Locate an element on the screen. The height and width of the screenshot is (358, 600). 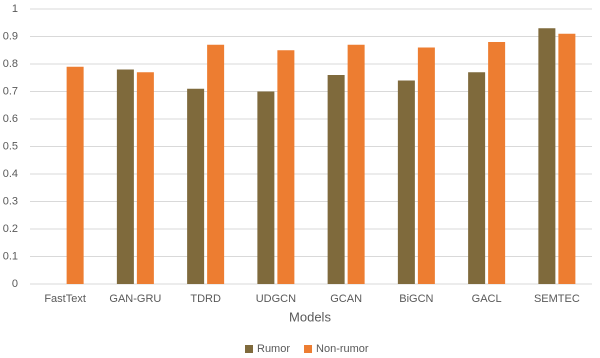
legend-label: Non-rumor is located at coordinates (342, 349).